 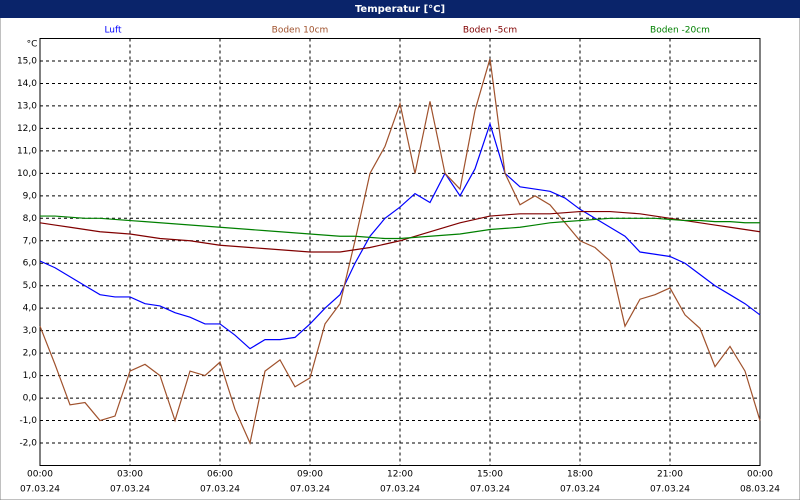 What do you see at coordinates (670, 475) in the screenshot?
I see `x-tick-label: 21:00` at bounding box center [670, 475].